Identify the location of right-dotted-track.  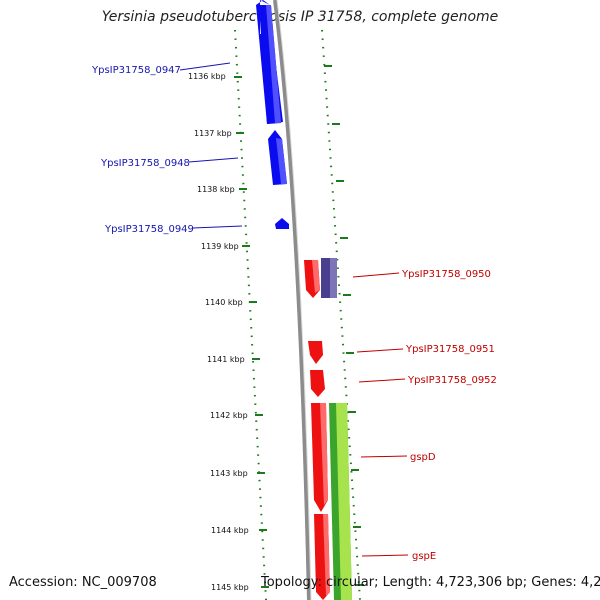
(341, 314).